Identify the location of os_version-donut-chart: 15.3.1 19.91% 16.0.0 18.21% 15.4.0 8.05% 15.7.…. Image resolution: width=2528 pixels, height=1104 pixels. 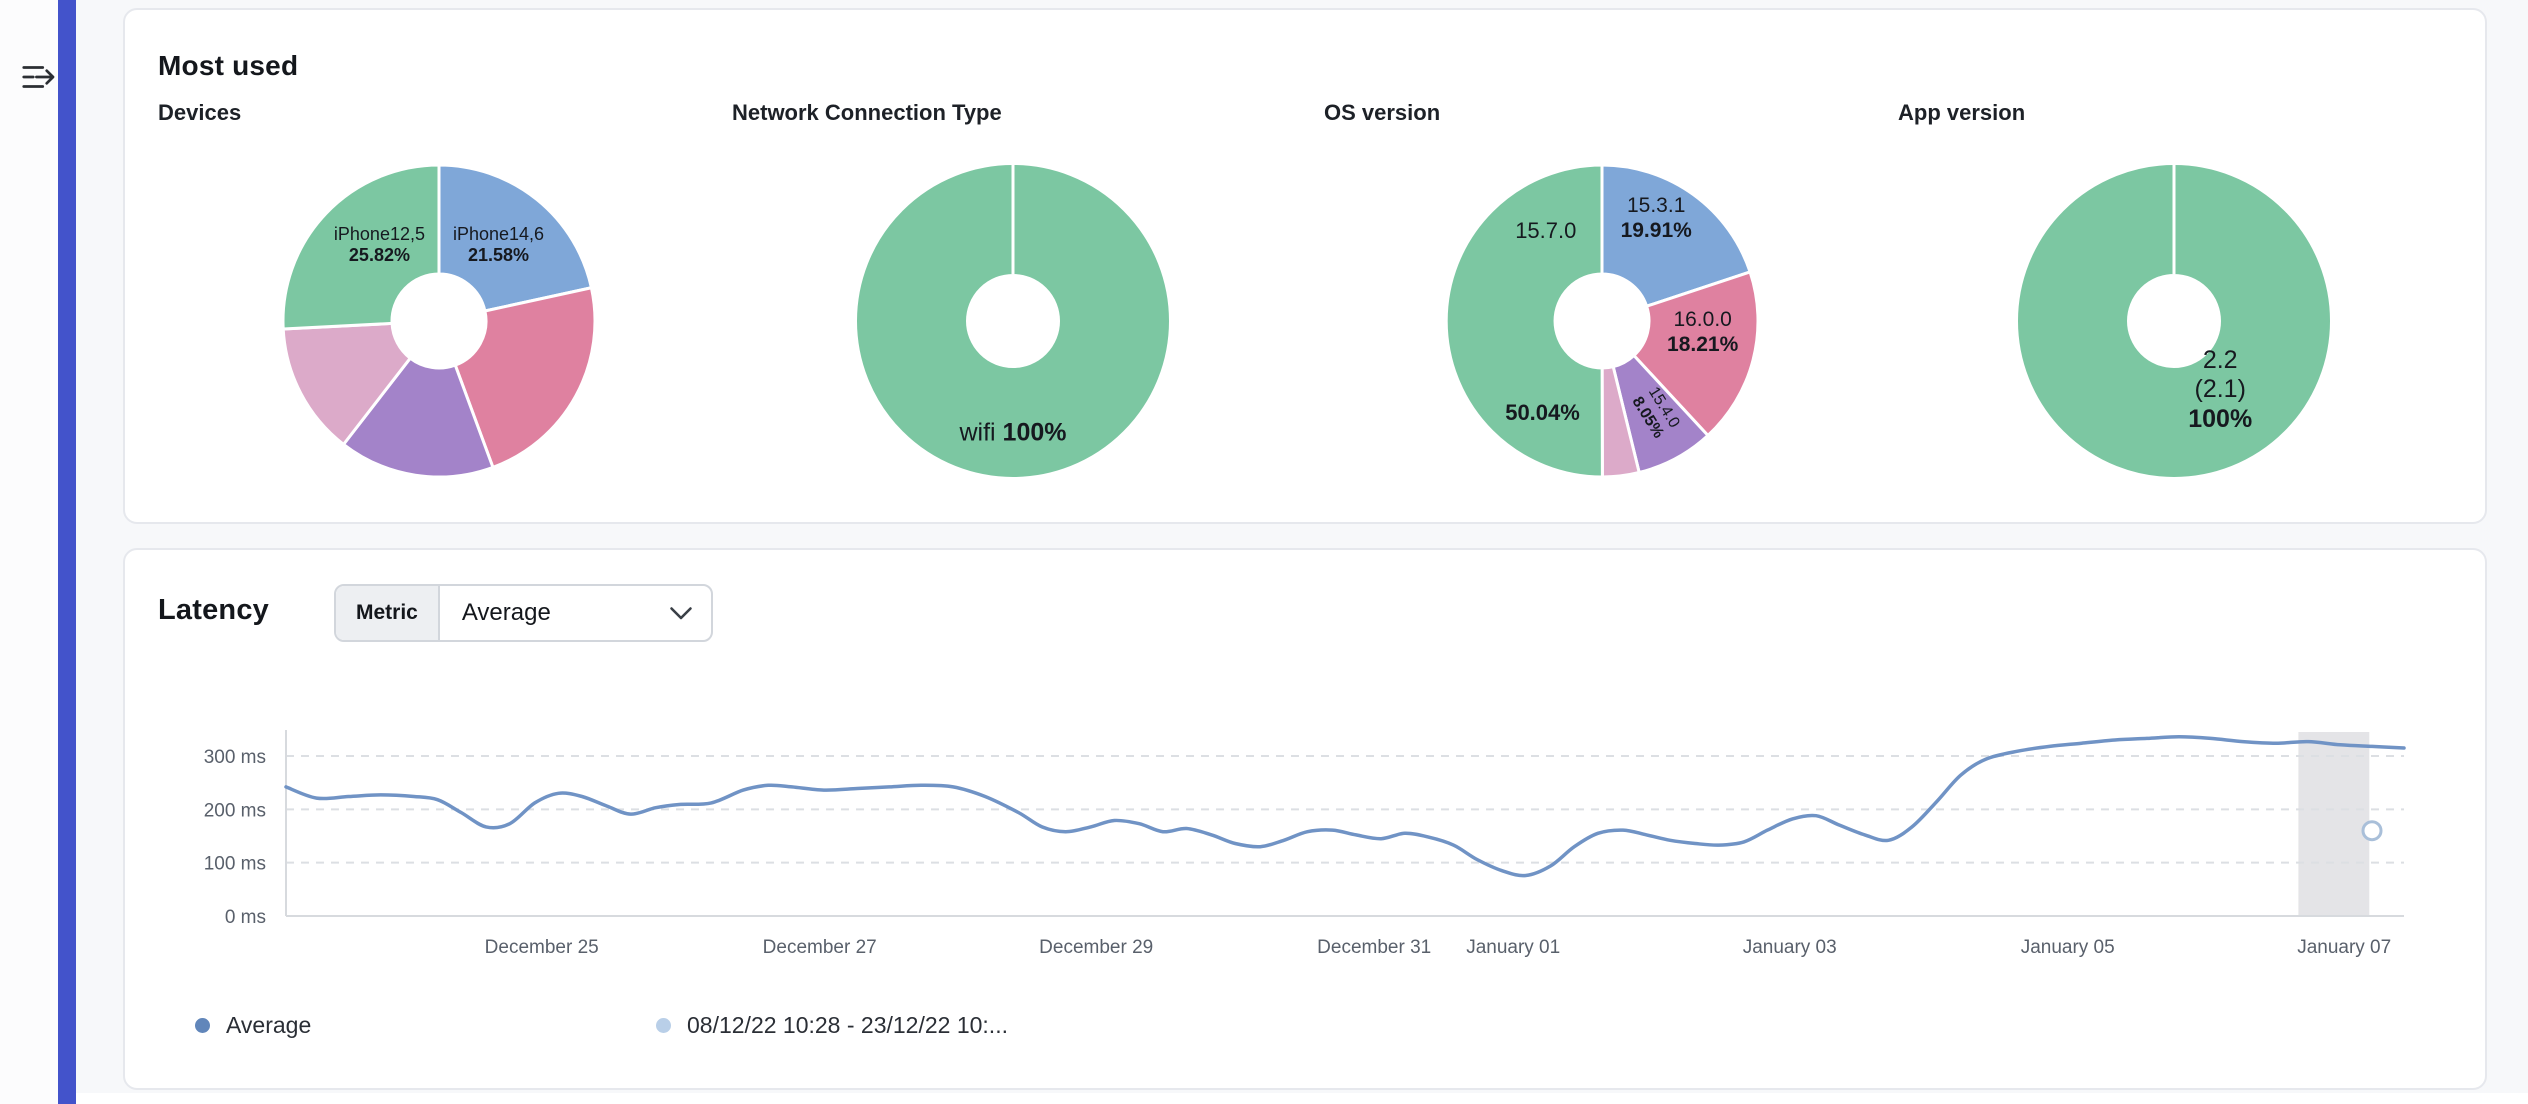
(1602, 321).